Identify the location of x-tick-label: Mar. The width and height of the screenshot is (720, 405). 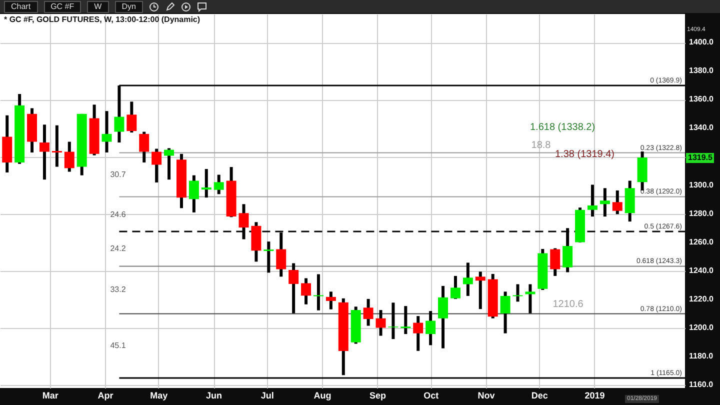
(50, 395).